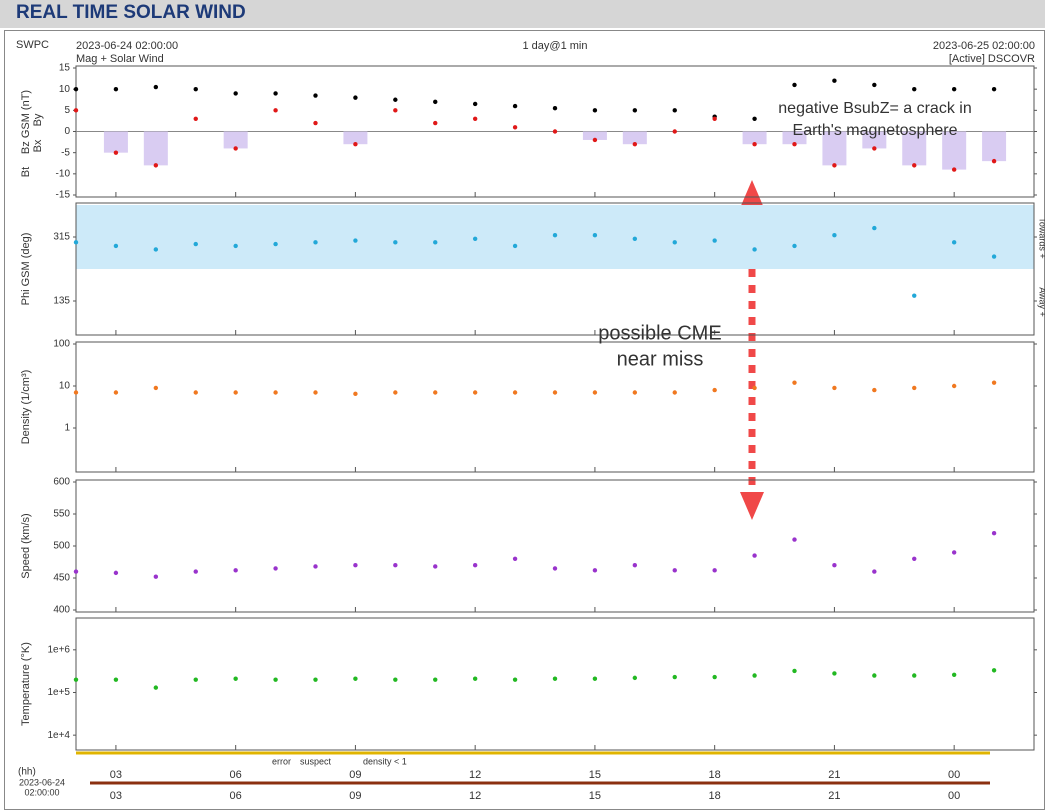 This screenshot has height=810, width=1045. What do you see at coordinates (61, 546) in the screenshot?
I see `y-tick-label: 500` at bounding box center [61, 546].